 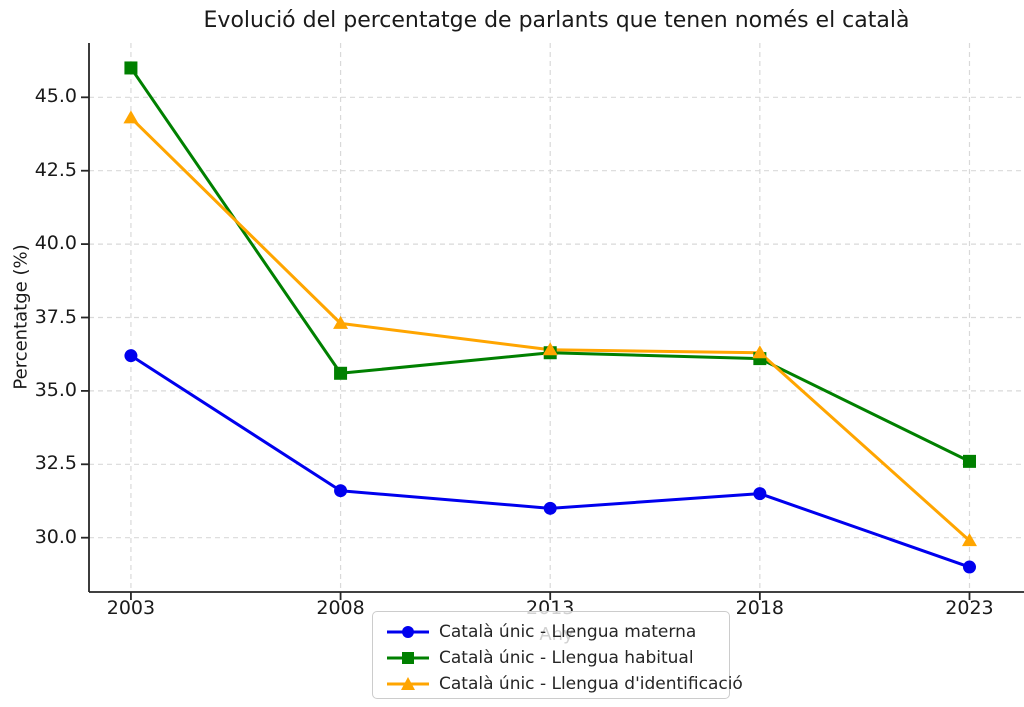 I want to click on legend-label: Català únic - Llengua habitual, so click(x=566, y=658).